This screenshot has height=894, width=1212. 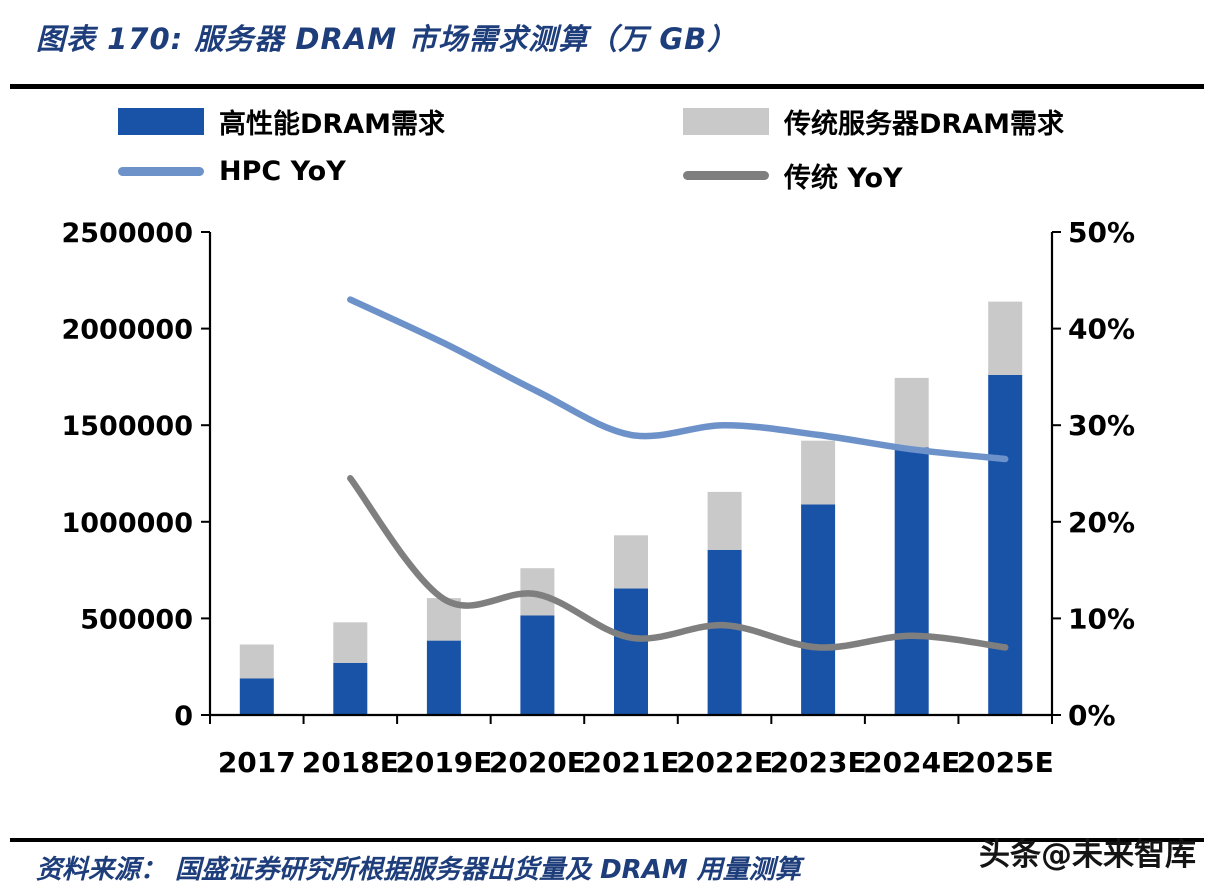 What do you see at coordinates (911, 412) in the screenshot?
I see `bar-segment-2024E-s1` at bounding box center [911, 412].